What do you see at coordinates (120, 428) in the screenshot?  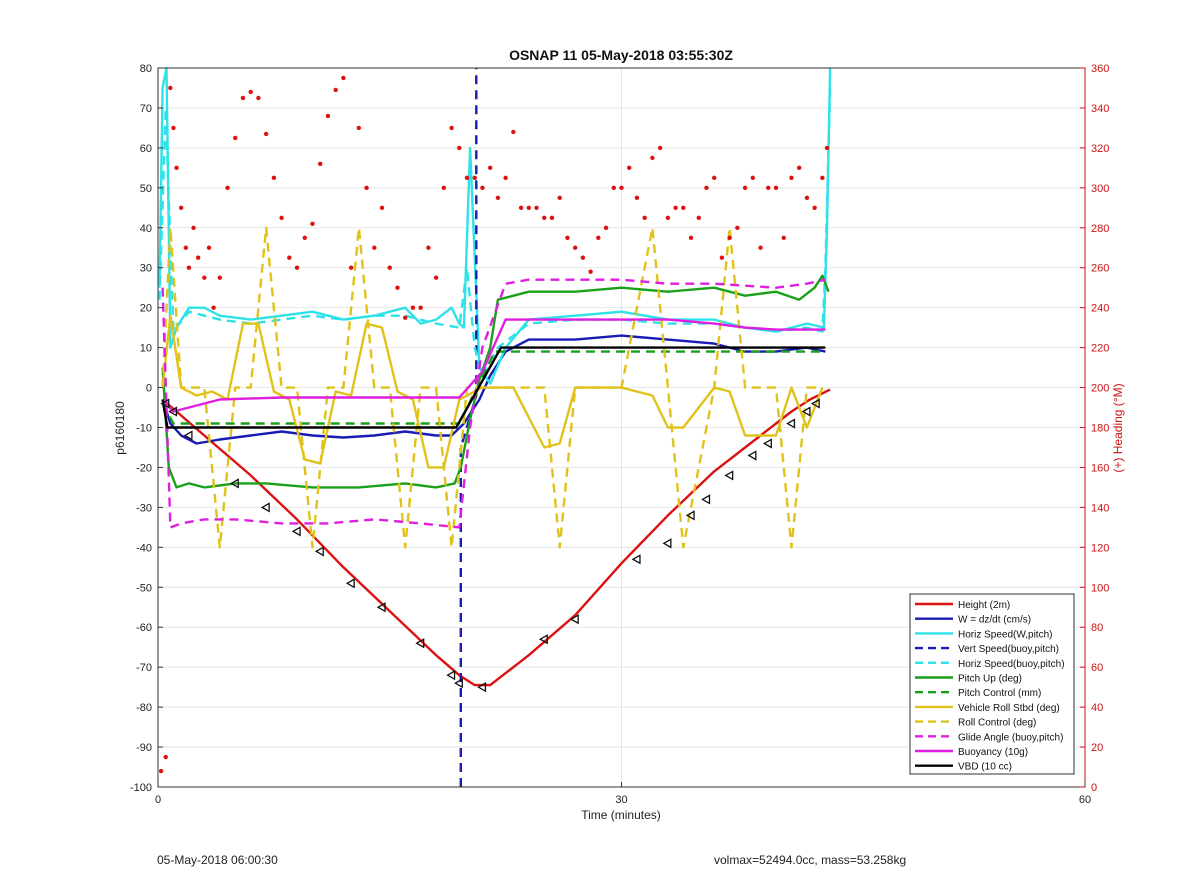 I see `y-axis-label: p6160180` at bounding box center [120, 428].